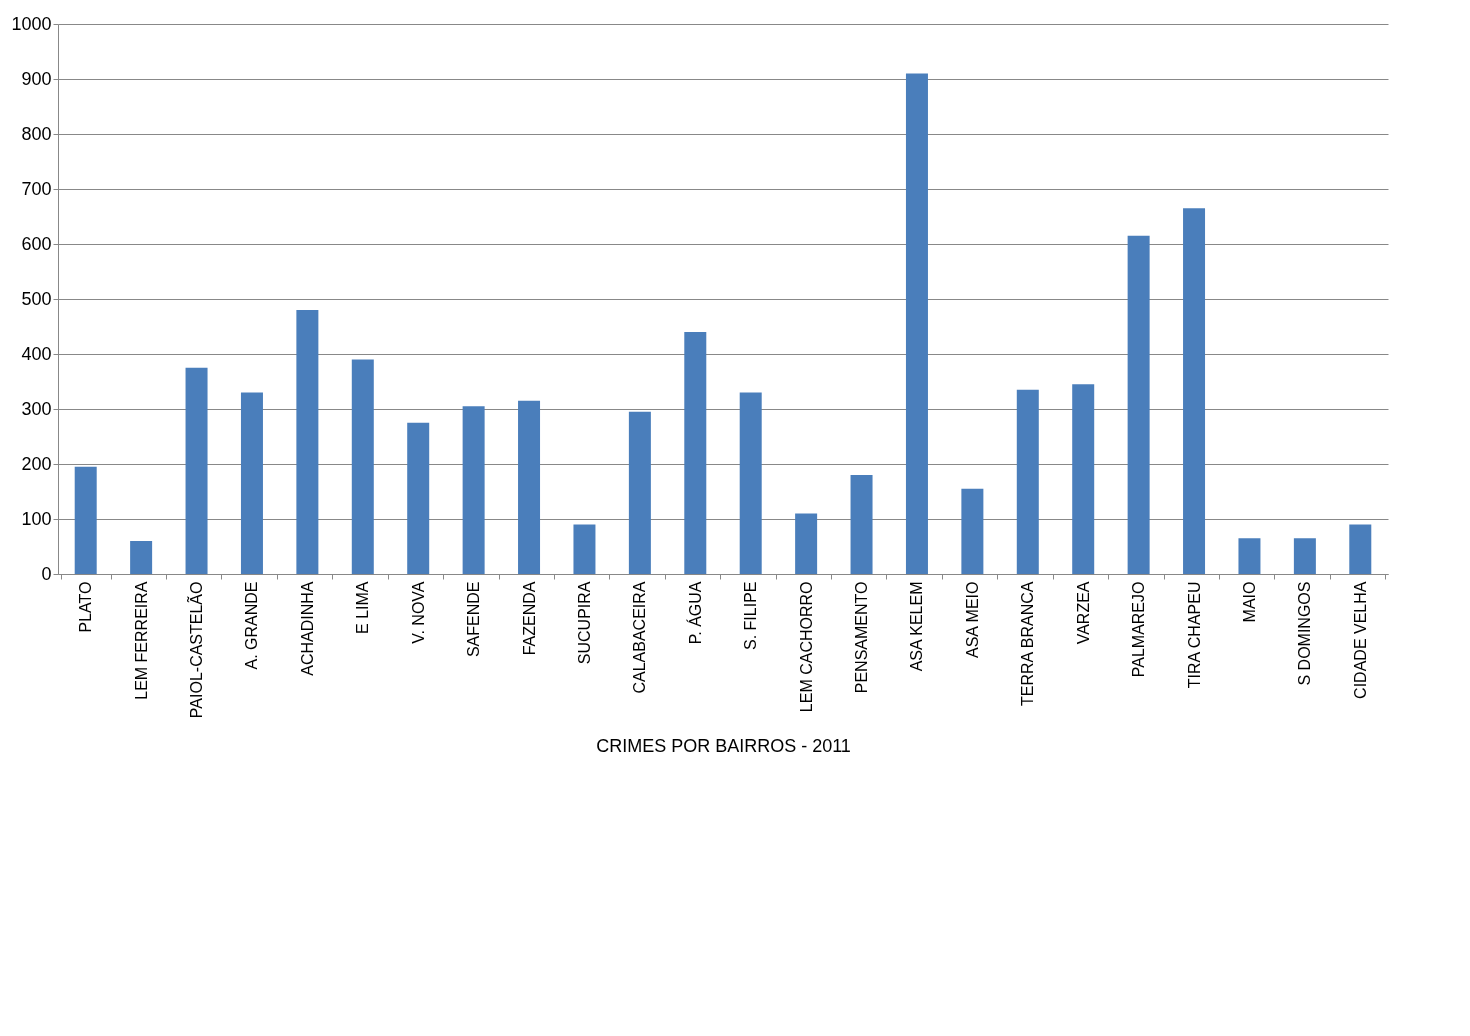 The width and height of the screenshot is (1470, 1036). Describe the element at coordinates (1305, 633) in the screenshot. I see `x-tick-label: S DOMINGOS` at that location.